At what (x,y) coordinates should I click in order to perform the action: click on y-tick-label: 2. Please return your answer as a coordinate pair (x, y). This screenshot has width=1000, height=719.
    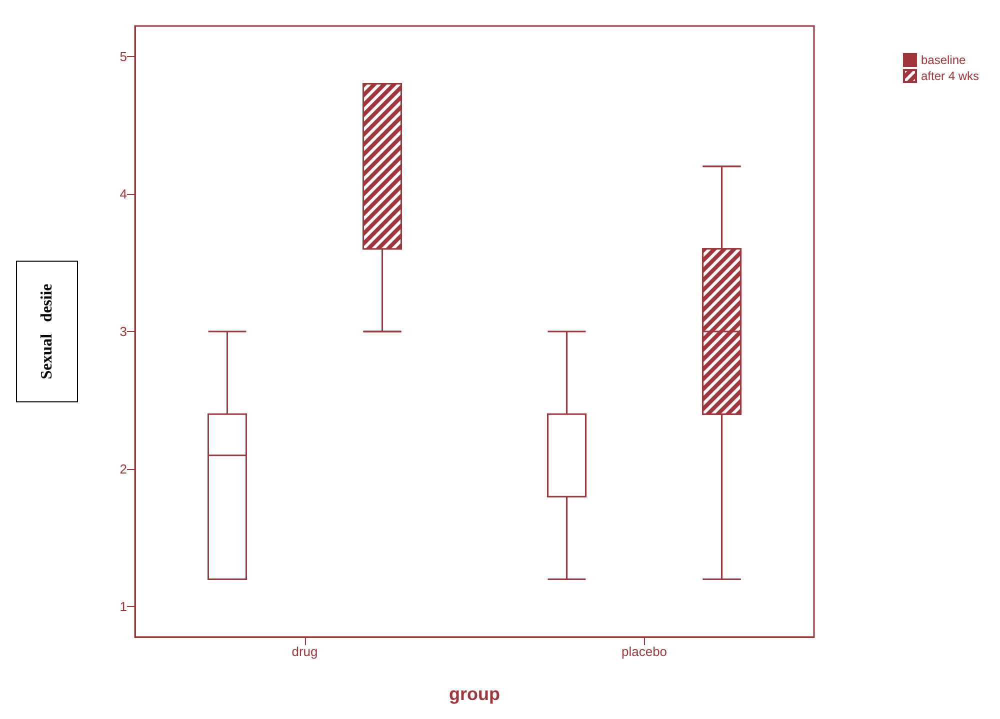
    Looking at the image, I should click on (123, 469).